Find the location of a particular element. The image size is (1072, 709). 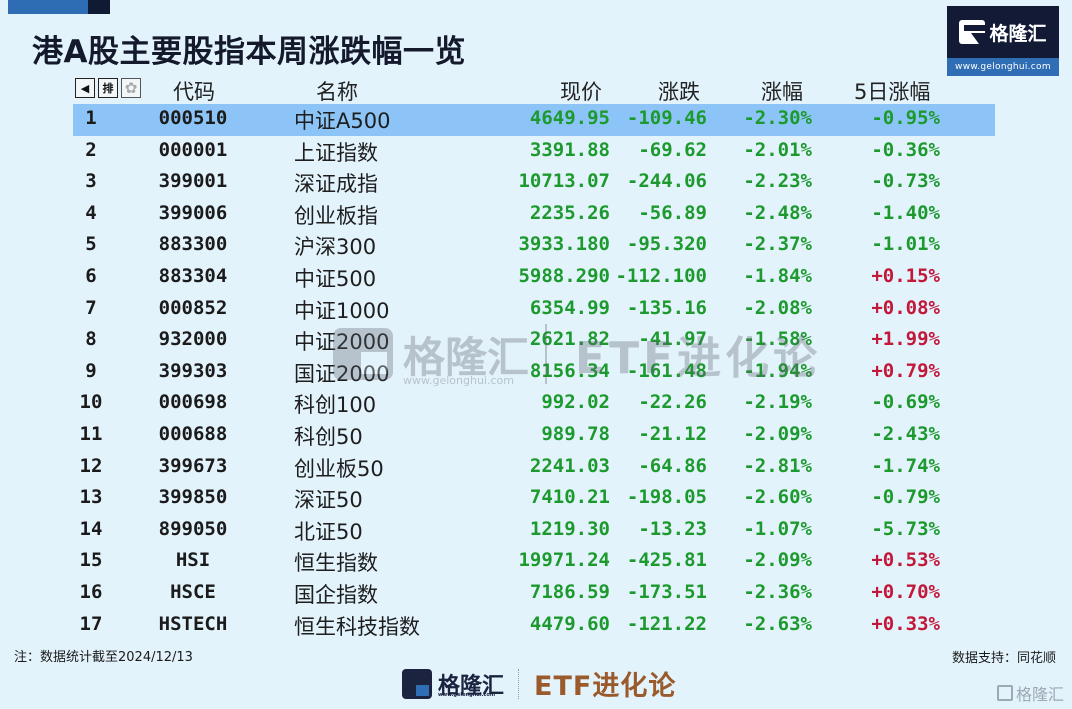

footer-divider is located at coordinates (519, 683).